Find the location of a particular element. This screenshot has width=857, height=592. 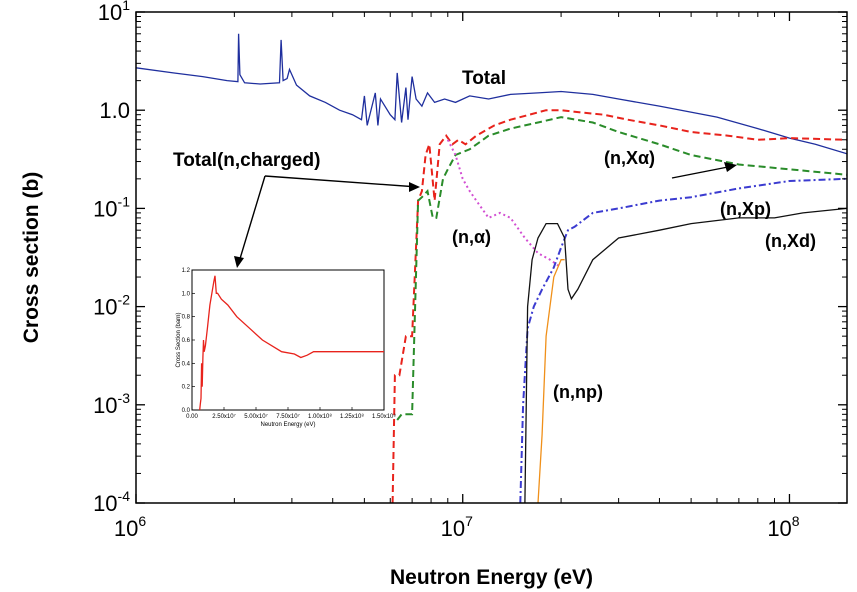

inset-x-tick-label: 1.00x10⁸ is located at coordinates (320, 416).